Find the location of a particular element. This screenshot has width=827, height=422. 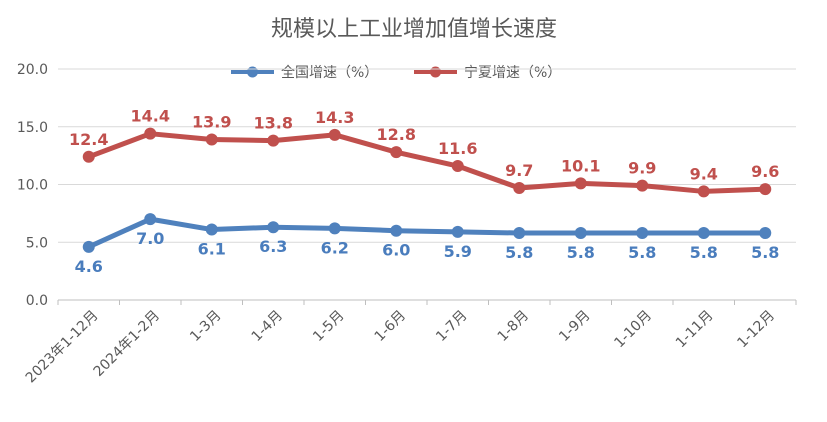

data-label-ningxia: 14.3 is located at coordinates (334, 117).